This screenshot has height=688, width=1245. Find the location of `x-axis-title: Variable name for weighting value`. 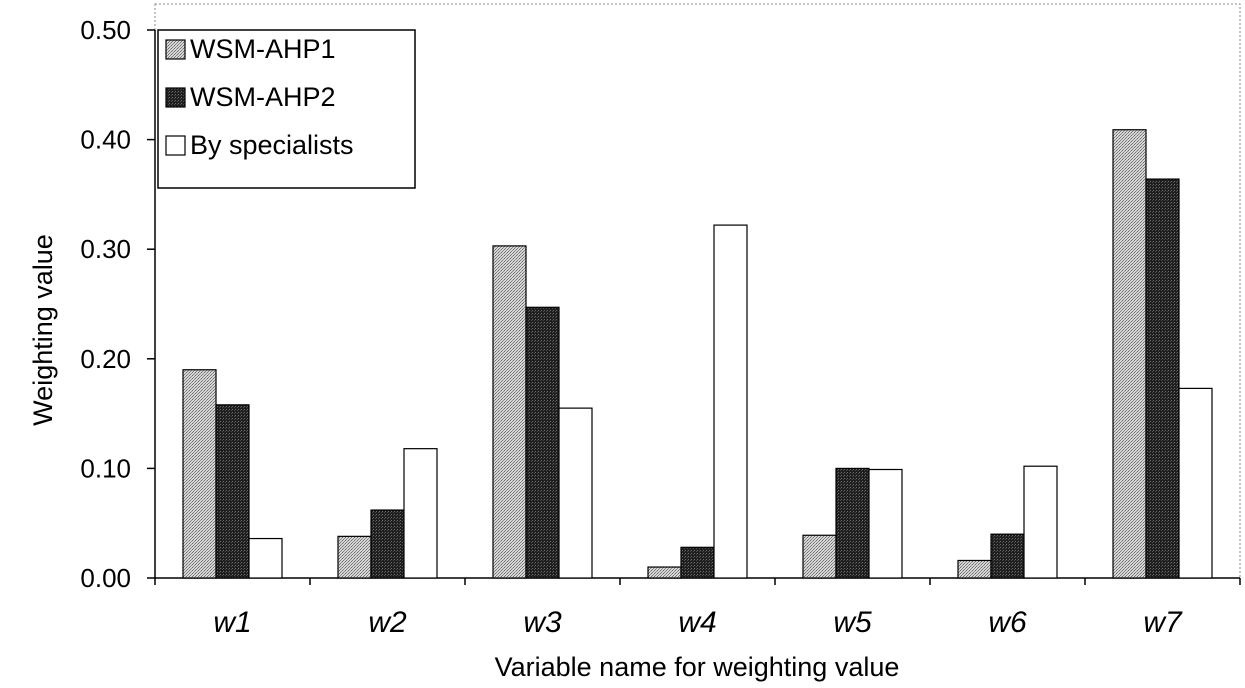

x-axis-title: Variable name for weighting value is located at coordinates (697, 667).